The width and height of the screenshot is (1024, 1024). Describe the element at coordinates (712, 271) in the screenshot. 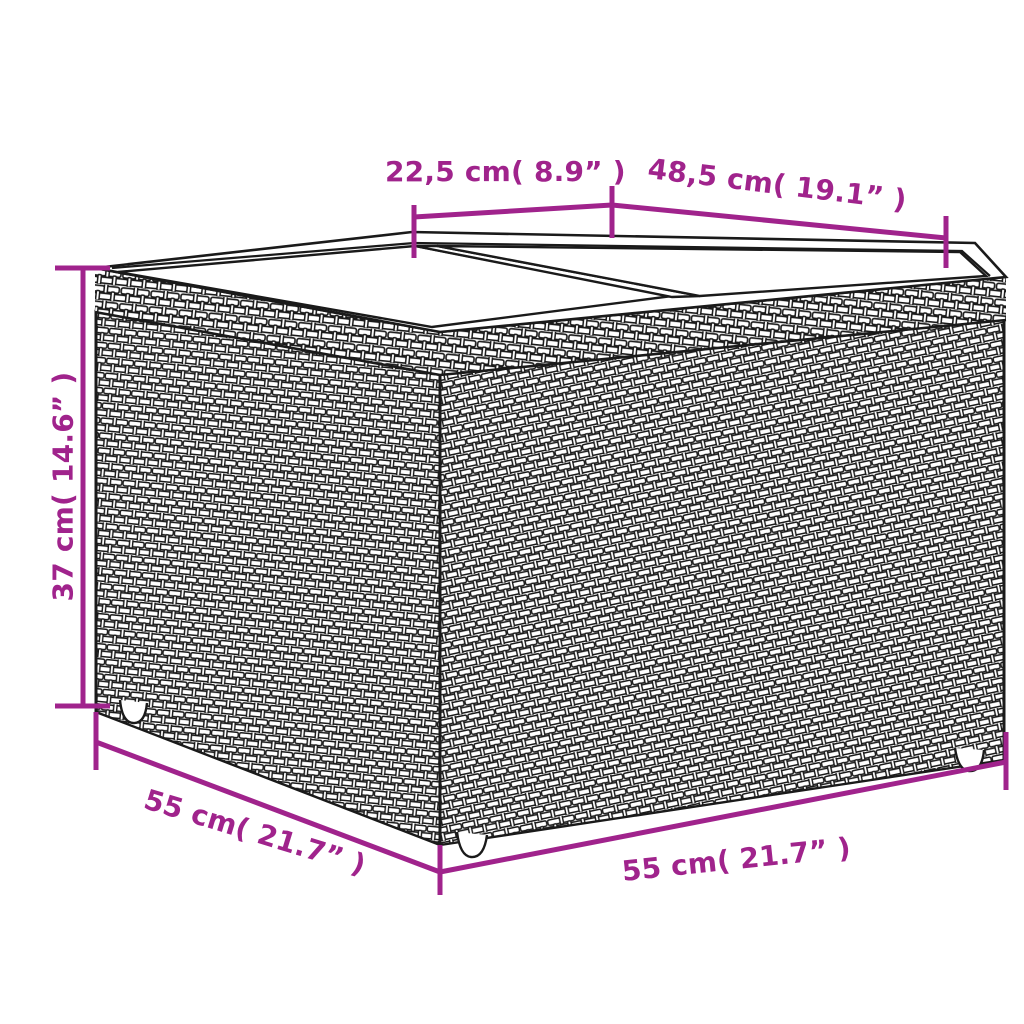

I see `glass-panel-large` at that location.